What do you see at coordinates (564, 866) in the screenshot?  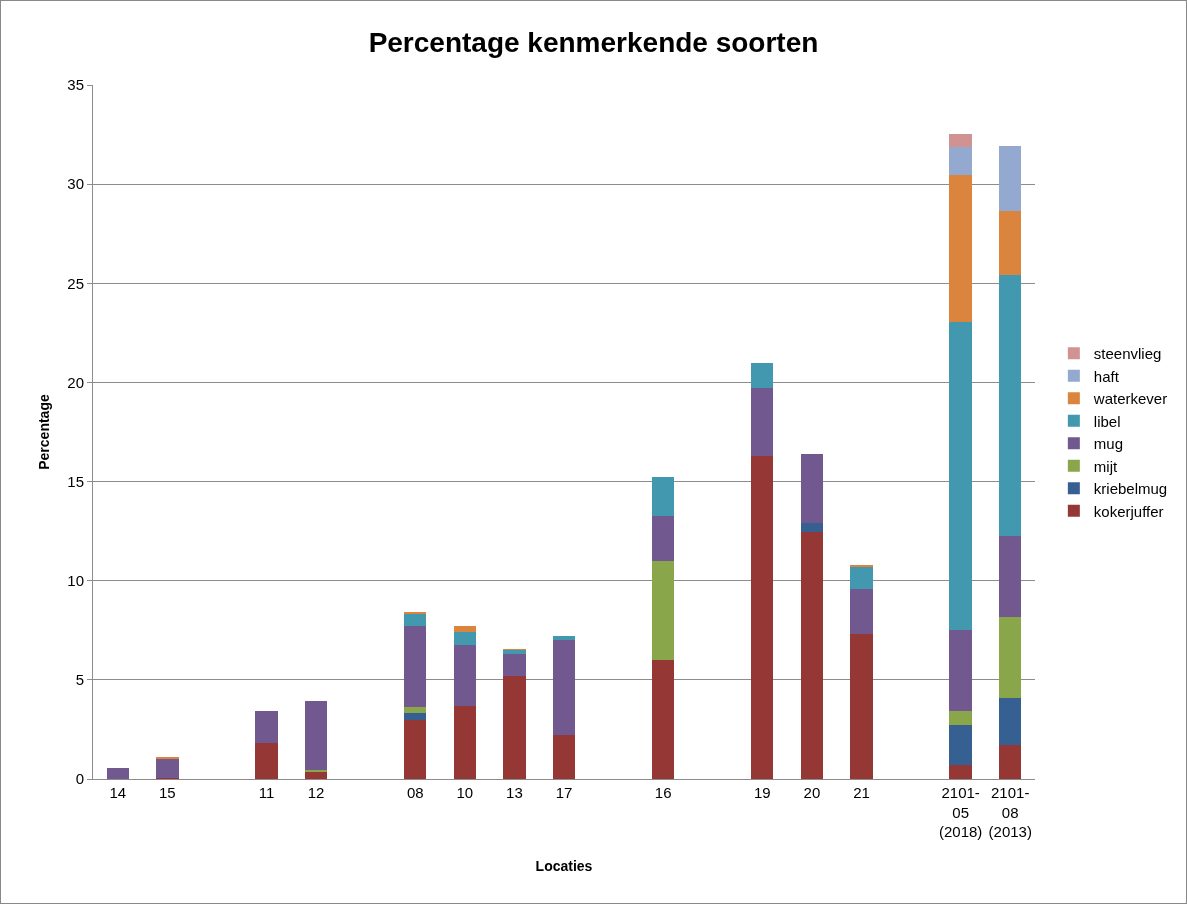 I see `x-axis-title: Locaties` at bounding box center [564, 866].